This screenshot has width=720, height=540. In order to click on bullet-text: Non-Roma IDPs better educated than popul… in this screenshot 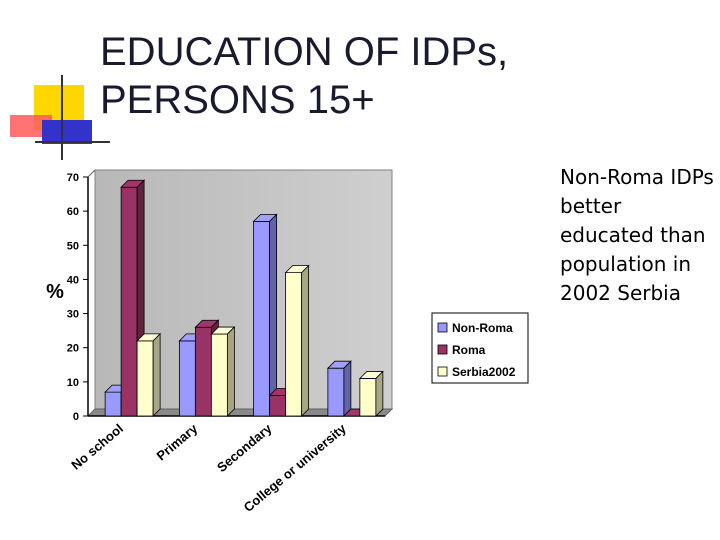, I will do `click(637, 235)`.